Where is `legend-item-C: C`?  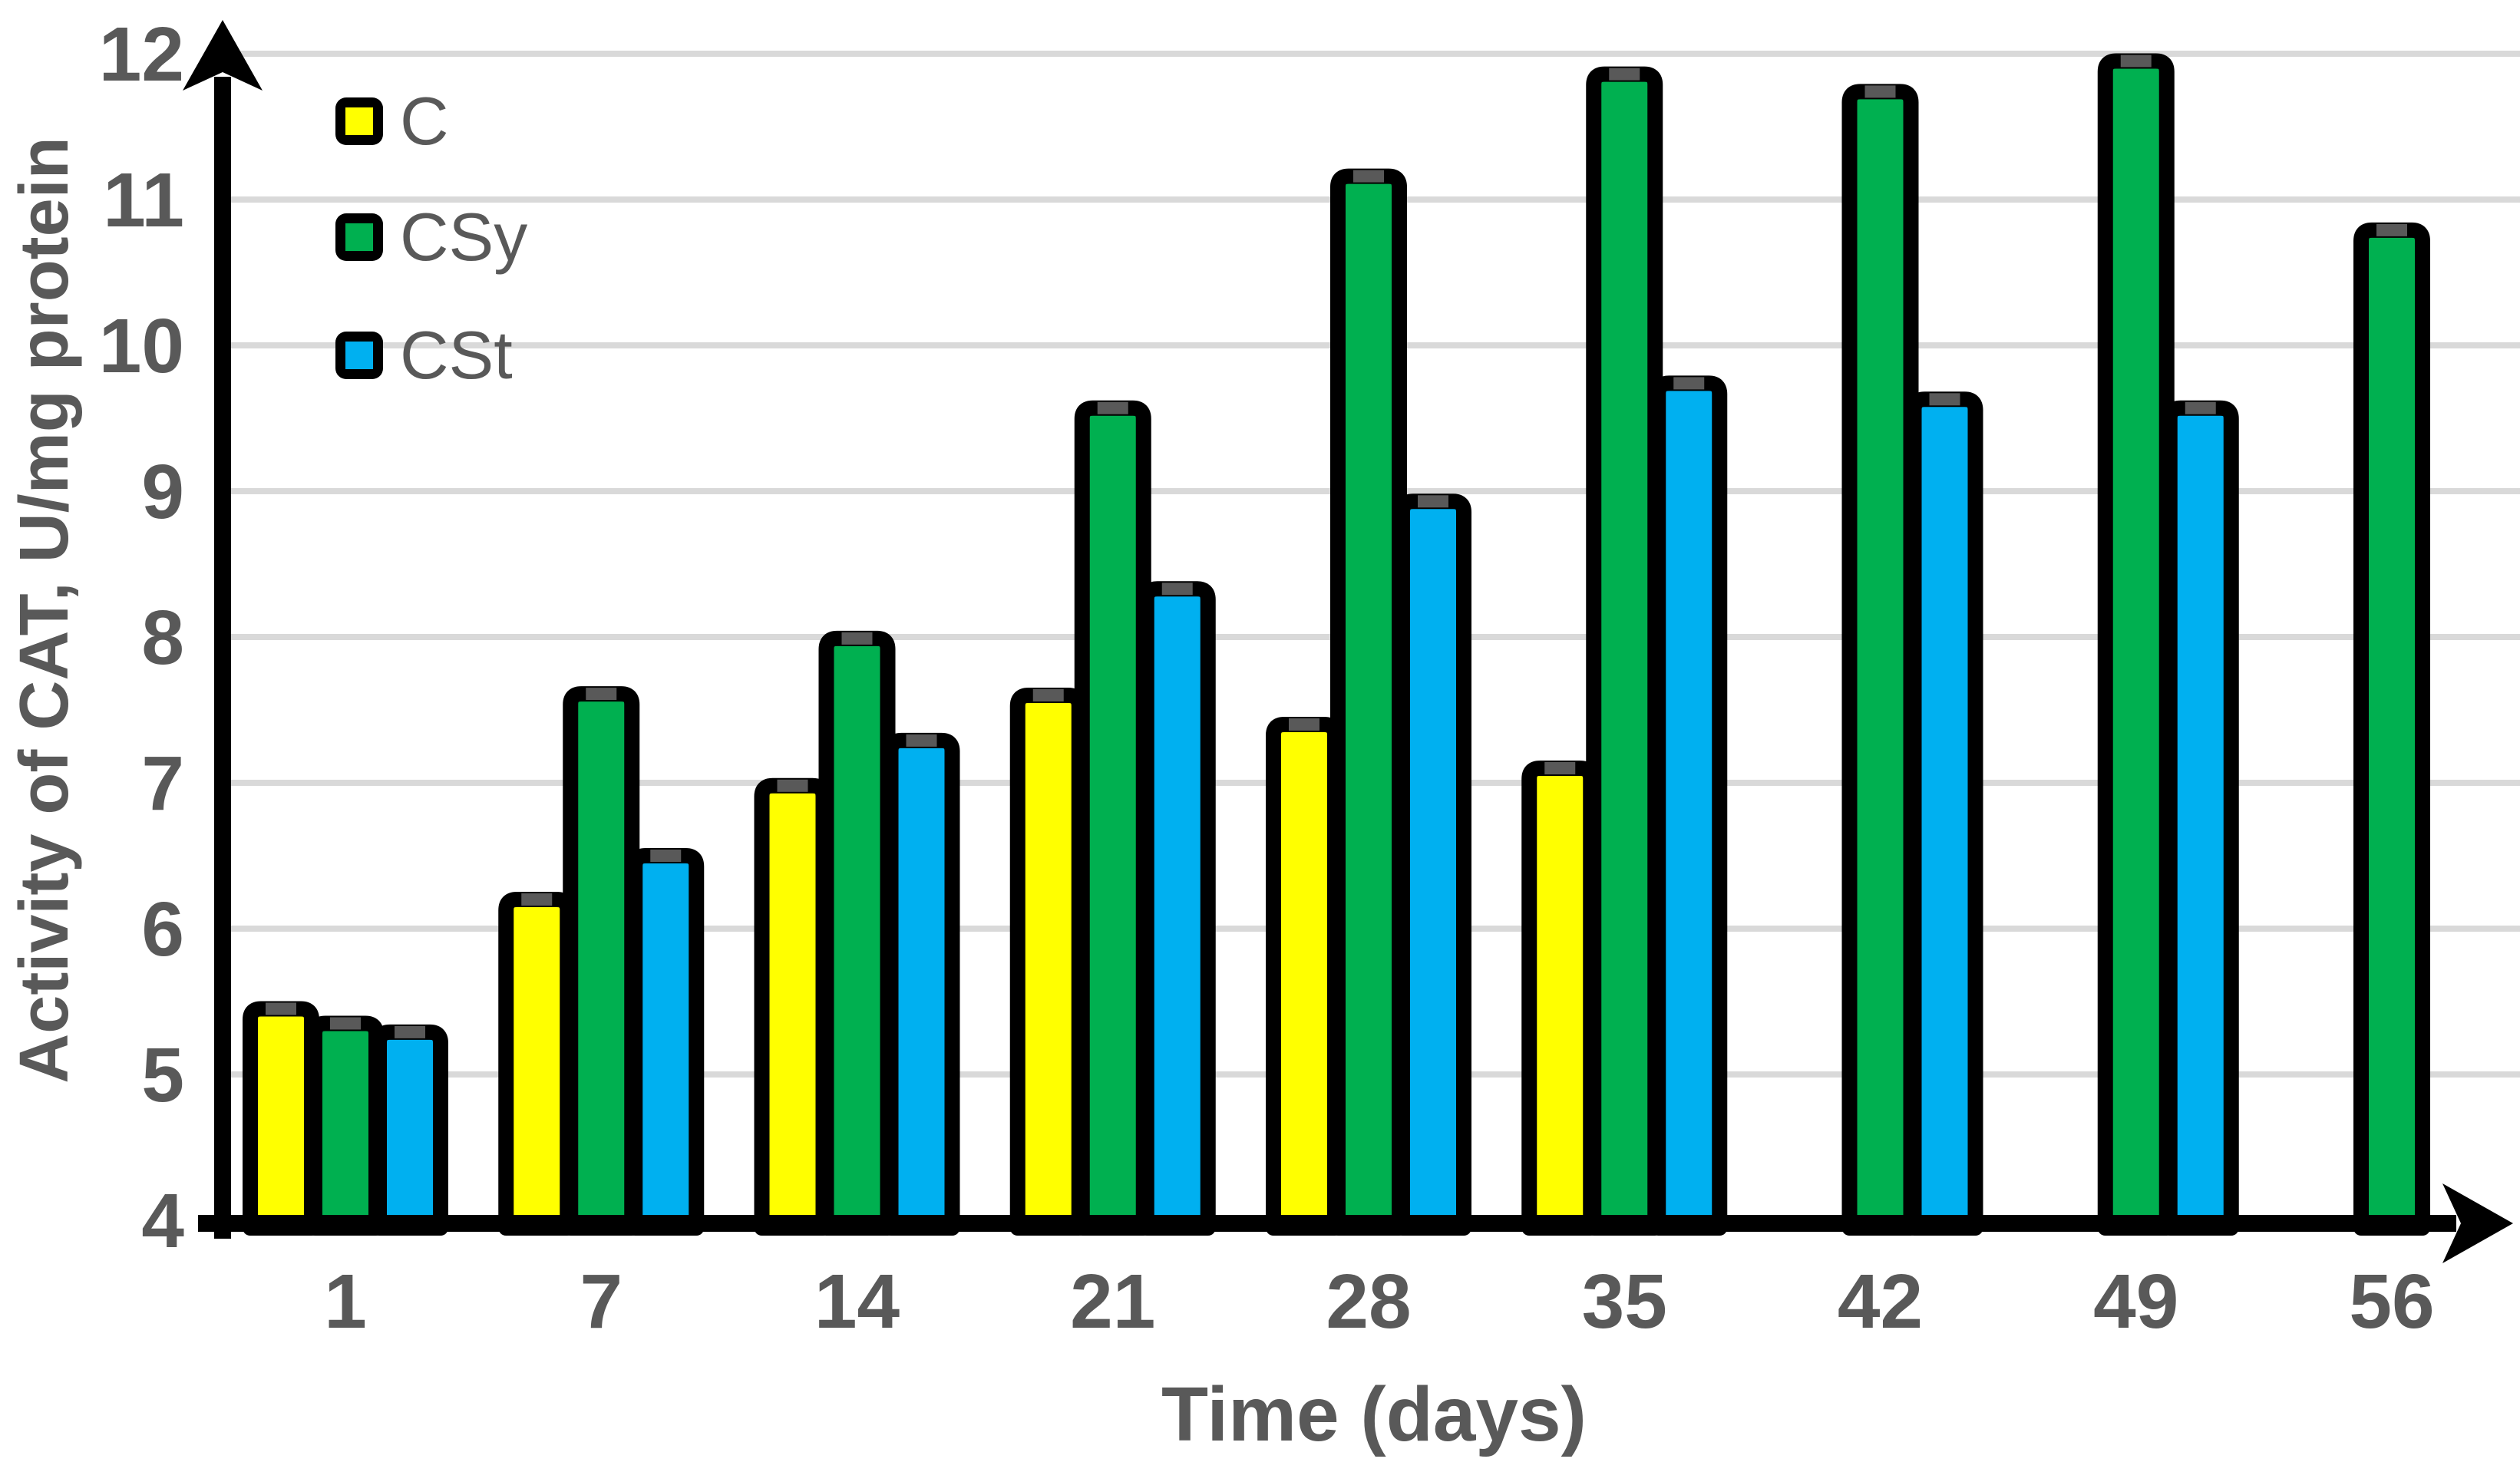
legend-item-C: C is located at coordinates (392, 121).